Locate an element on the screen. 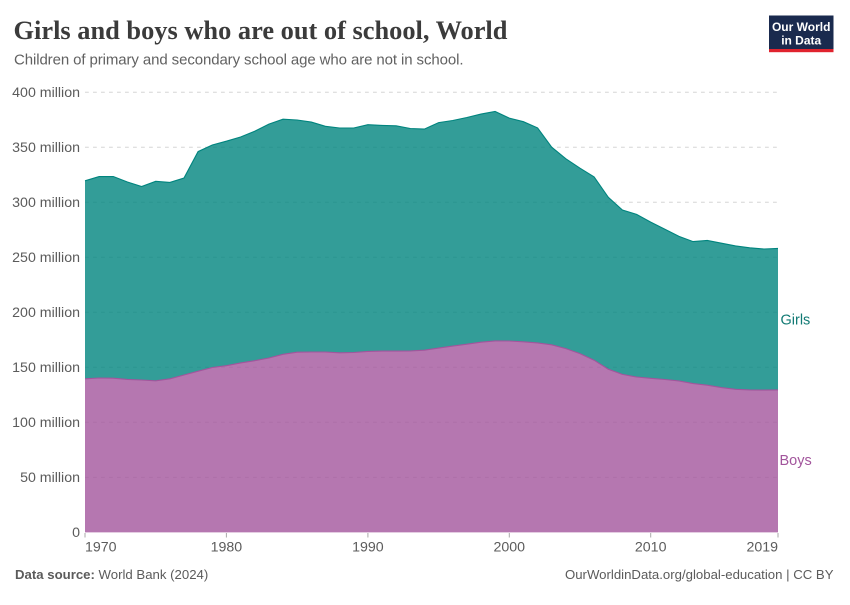 The width and height of the screenshot is (850, 605). svg-text: 1990 is located at coordinates (368, 548).